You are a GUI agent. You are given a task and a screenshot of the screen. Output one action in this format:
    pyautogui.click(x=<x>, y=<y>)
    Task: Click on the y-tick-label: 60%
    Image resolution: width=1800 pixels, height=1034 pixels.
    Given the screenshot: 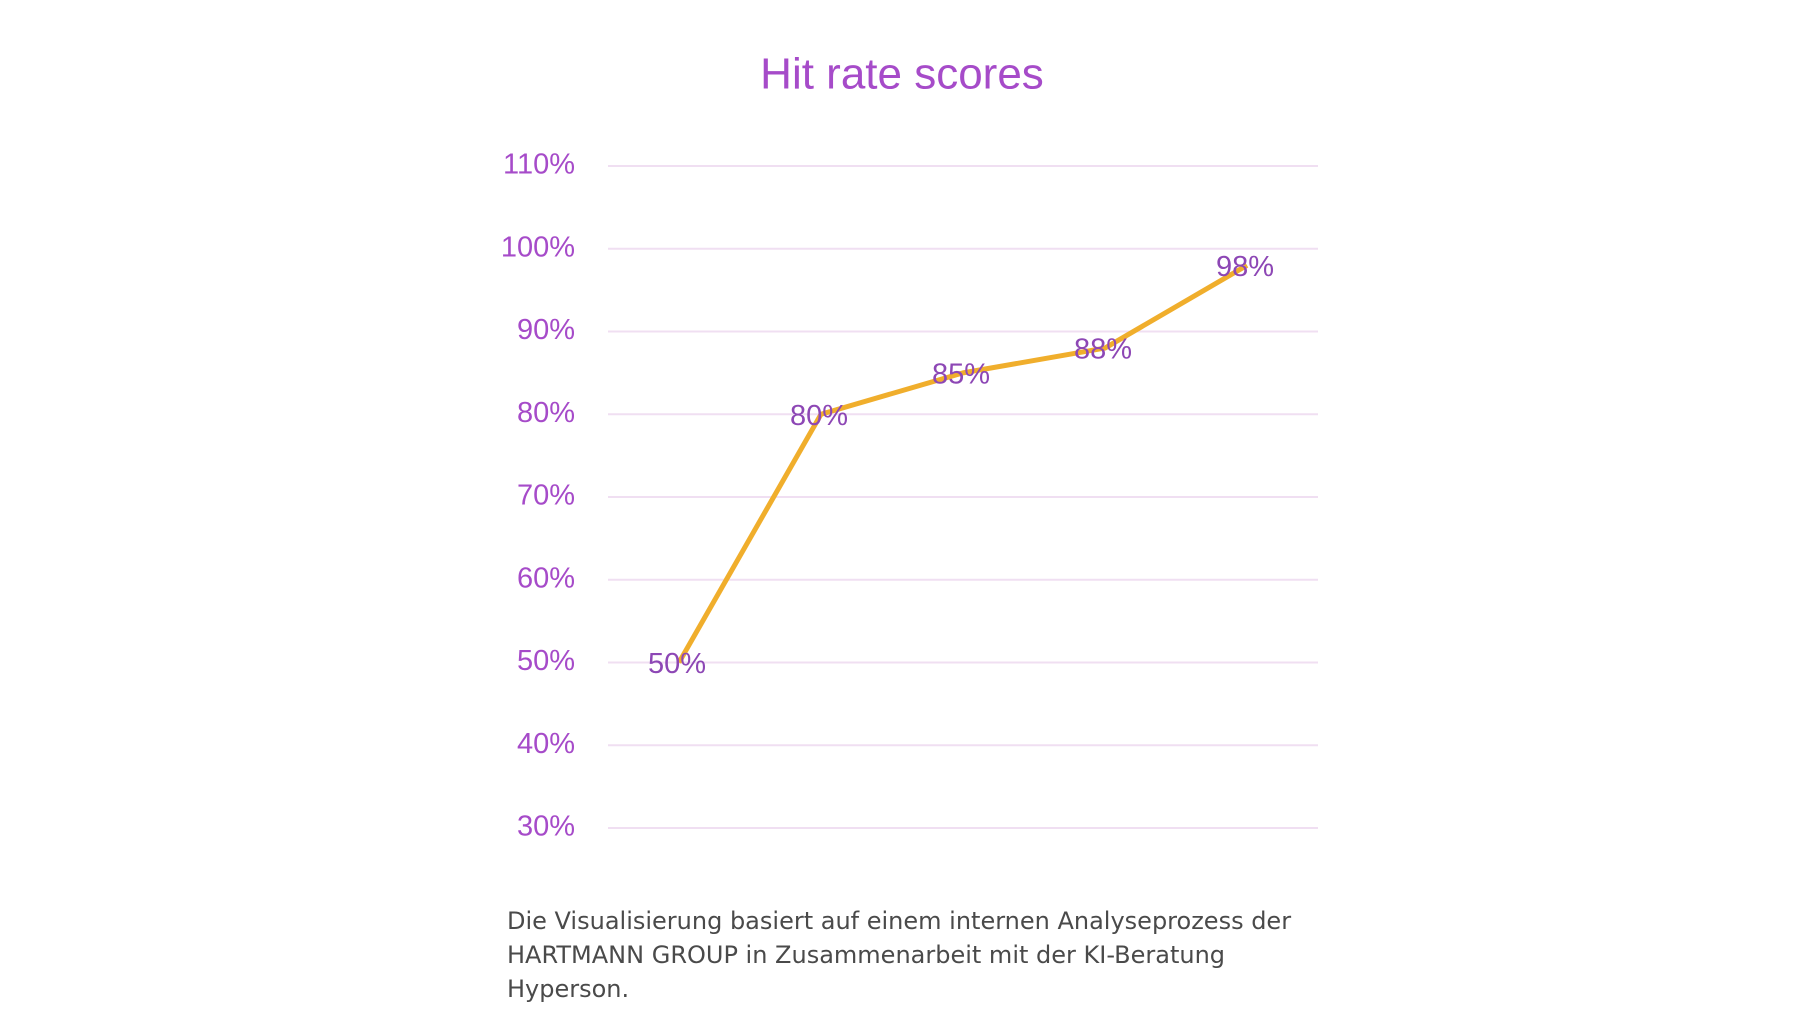 What is the action you would take?
    pyautogui.click(x=546, y=578)
    